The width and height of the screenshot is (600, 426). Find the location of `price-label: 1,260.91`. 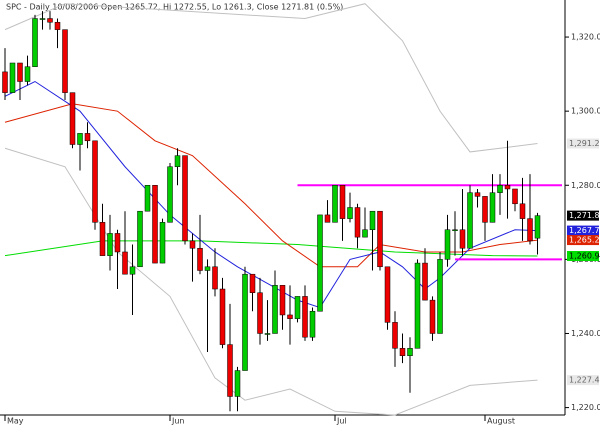

price-label: 1,260.91 is located at coordinates (584, 256).